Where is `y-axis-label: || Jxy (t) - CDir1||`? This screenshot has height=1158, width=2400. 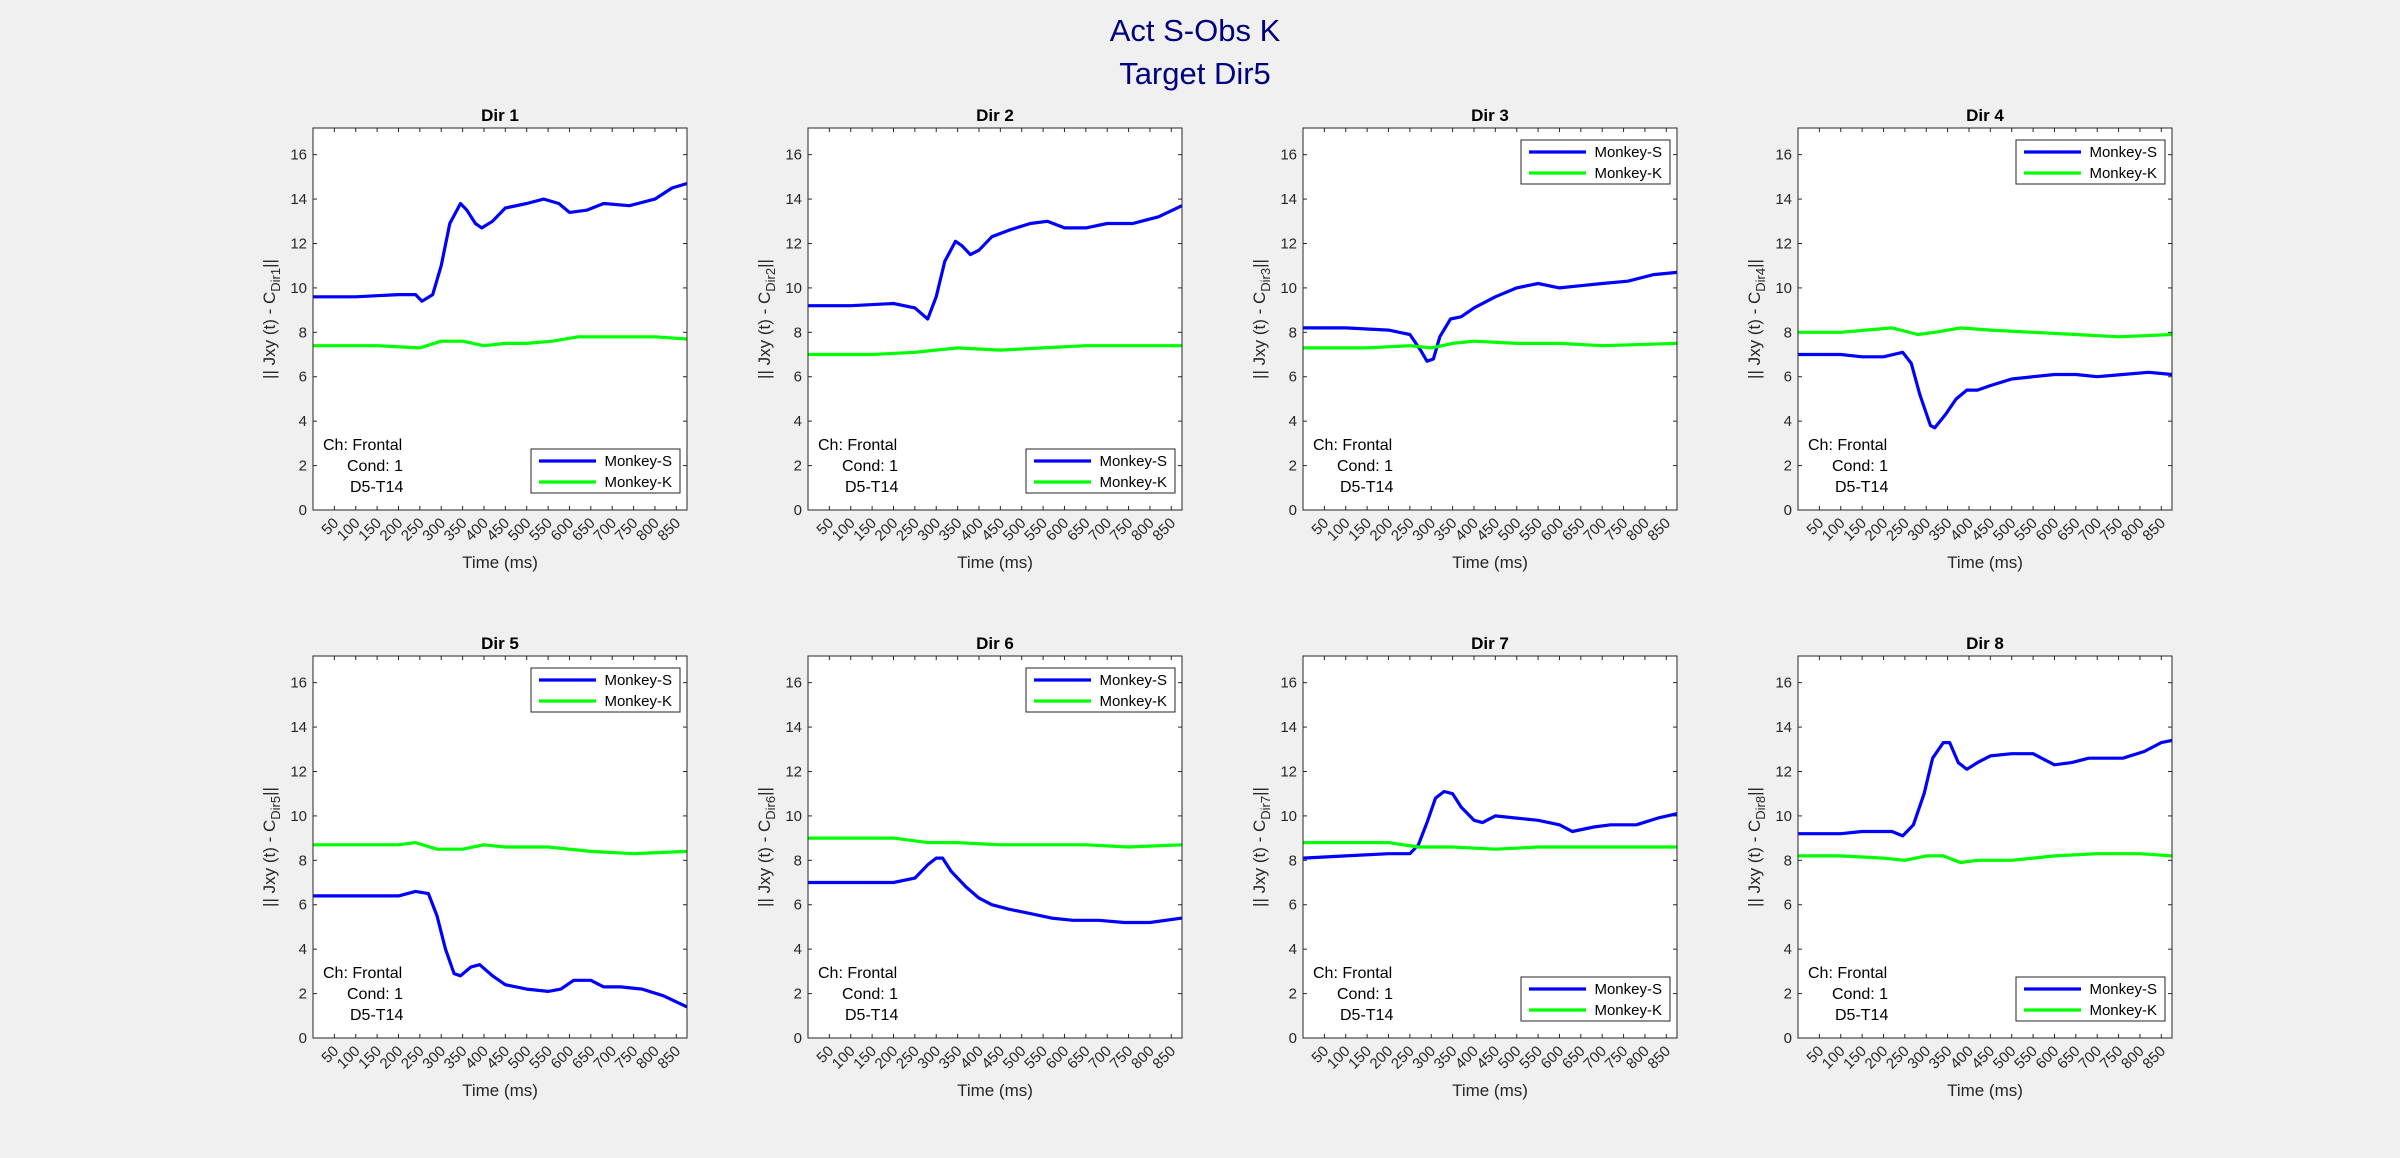 y-axis-label: || Jxy (t) - CDir1|| is located at coordinates (271, 319).